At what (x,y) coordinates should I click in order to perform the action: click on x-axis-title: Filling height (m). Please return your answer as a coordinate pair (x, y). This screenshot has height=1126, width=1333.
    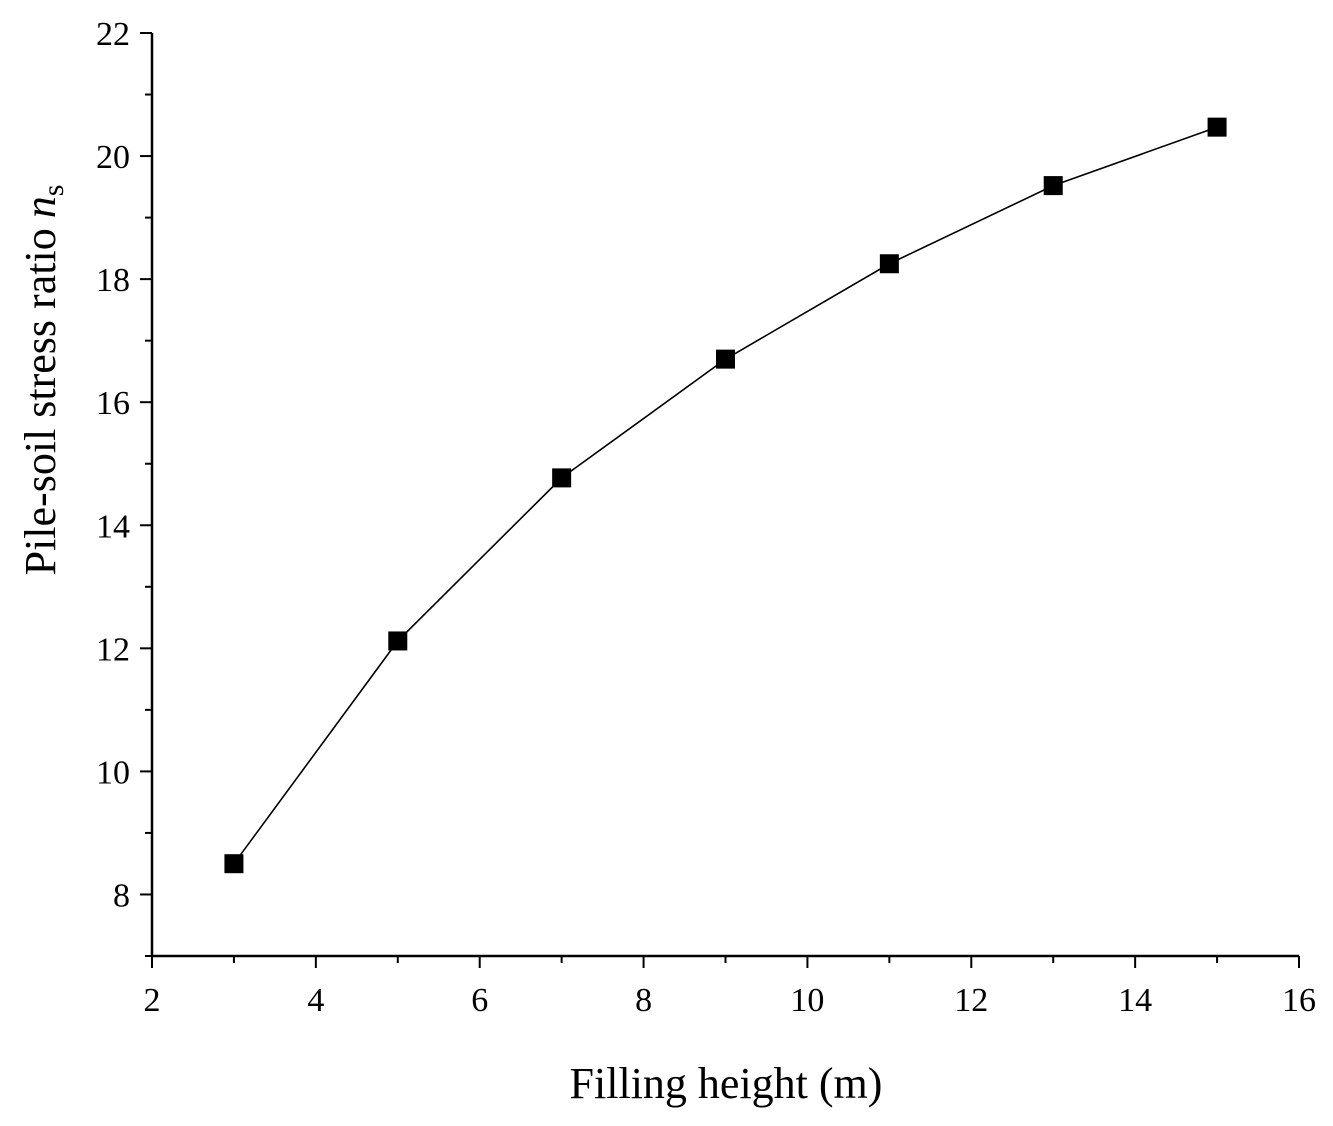
    Looking at the image, I should click on (726, 1083).